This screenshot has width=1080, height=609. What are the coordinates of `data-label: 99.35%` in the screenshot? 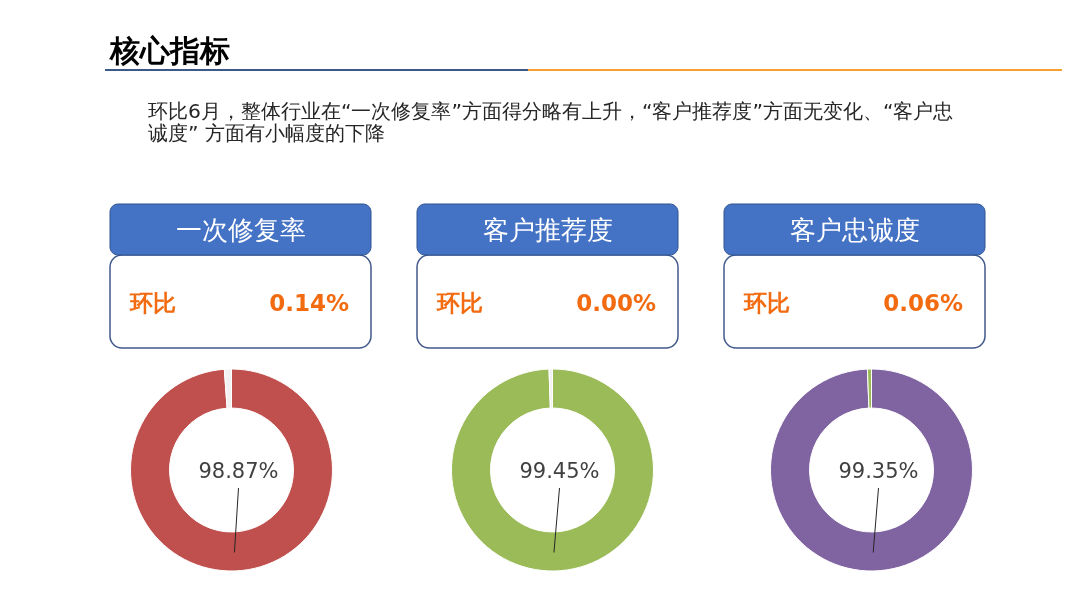 It's located at (878, 471).